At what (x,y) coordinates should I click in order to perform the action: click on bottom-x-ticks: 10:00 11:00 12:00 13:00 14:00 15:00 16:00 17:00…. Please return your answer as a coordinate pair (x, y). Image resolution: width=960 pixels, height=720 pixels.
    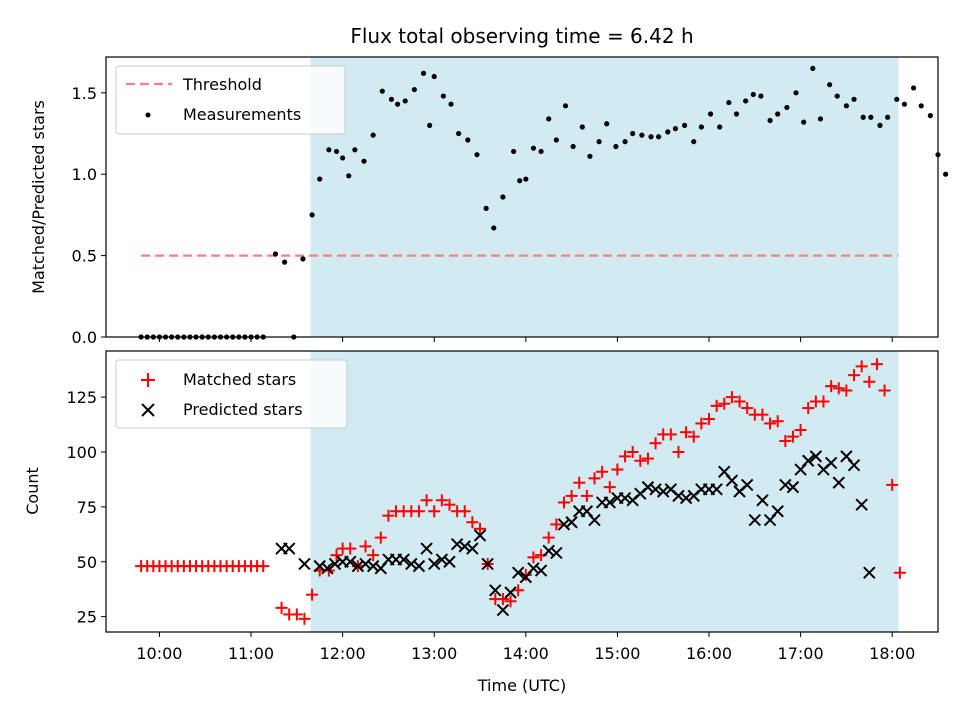
    Looking at the image, I should click on (525, 647).